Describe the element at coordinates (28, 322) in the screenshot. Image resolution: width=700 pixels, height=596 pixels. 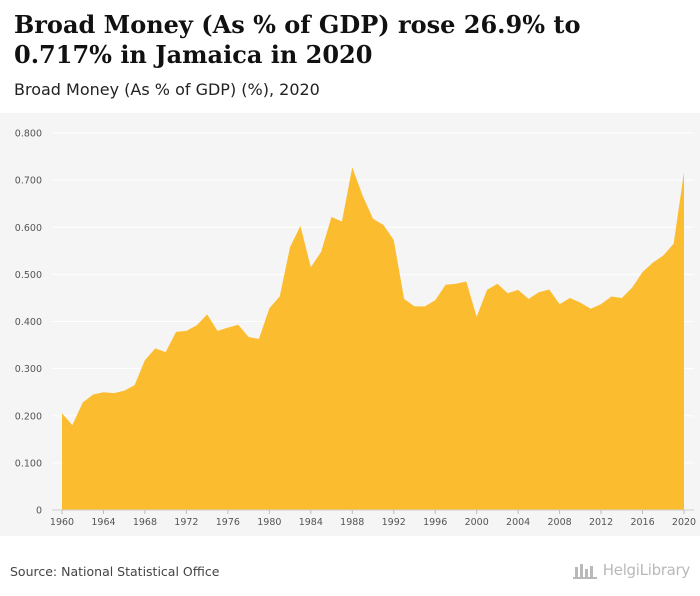
I see `y-tick-label: 0.400` at that location.